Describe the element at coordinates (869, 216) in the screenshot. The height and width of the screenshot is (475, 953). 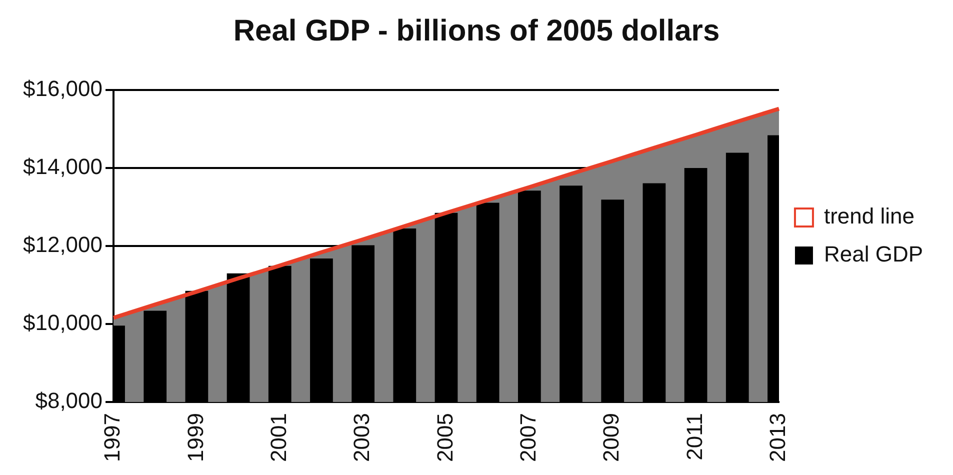
I see `legend-label: trend line` at that location.